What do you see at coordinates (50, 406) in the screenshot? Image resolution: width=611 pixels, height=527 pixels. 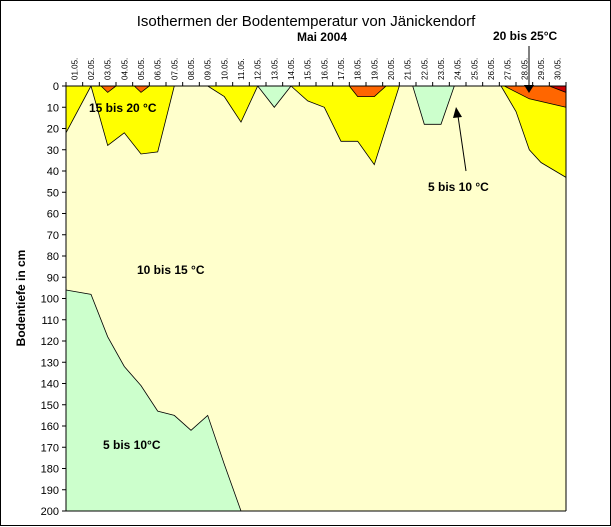 I see `y-tick-label: 150` at bounding box center [50, 406].